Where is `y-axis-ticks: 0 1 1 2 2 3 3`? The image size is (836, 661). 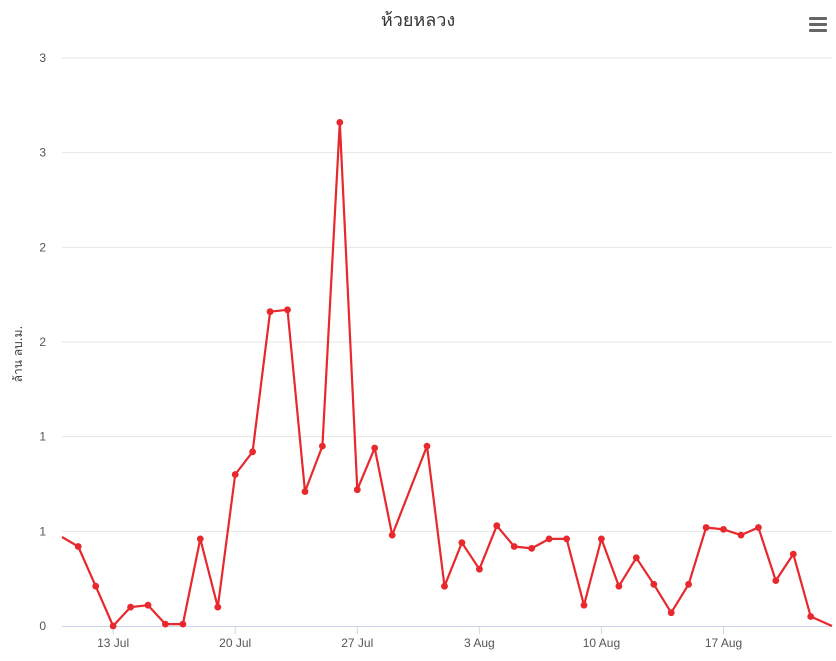
y-axis-ticks: 0 1 1 2 2 3 3 is located at coordinates (42, 342).